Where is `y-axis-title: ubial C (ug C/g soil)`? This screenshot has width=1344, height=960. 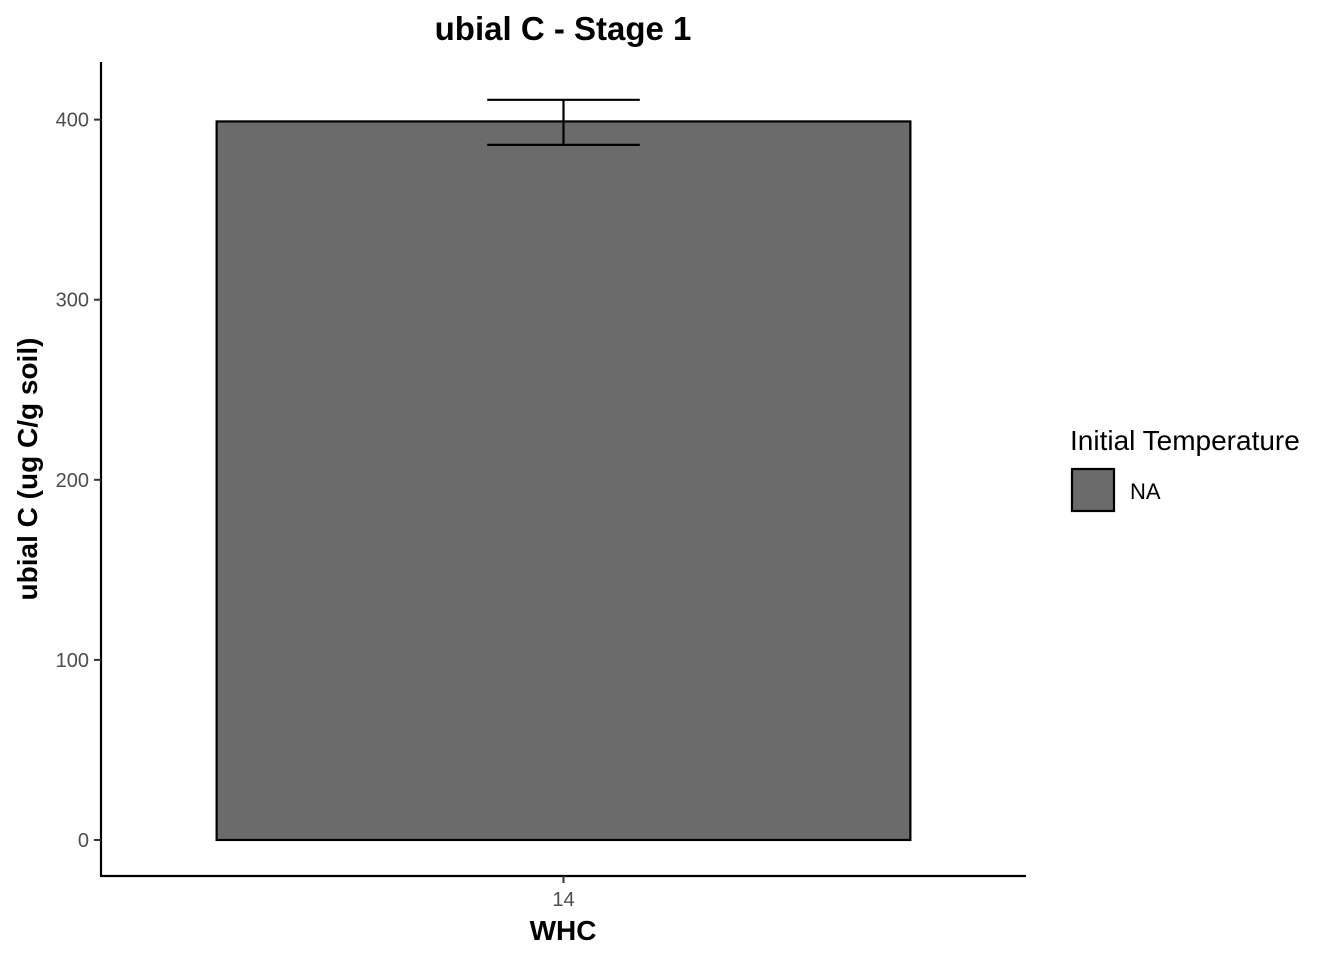
y-axis-title: ubial C (ug C/g soil) is located at coordinates (27, 469).